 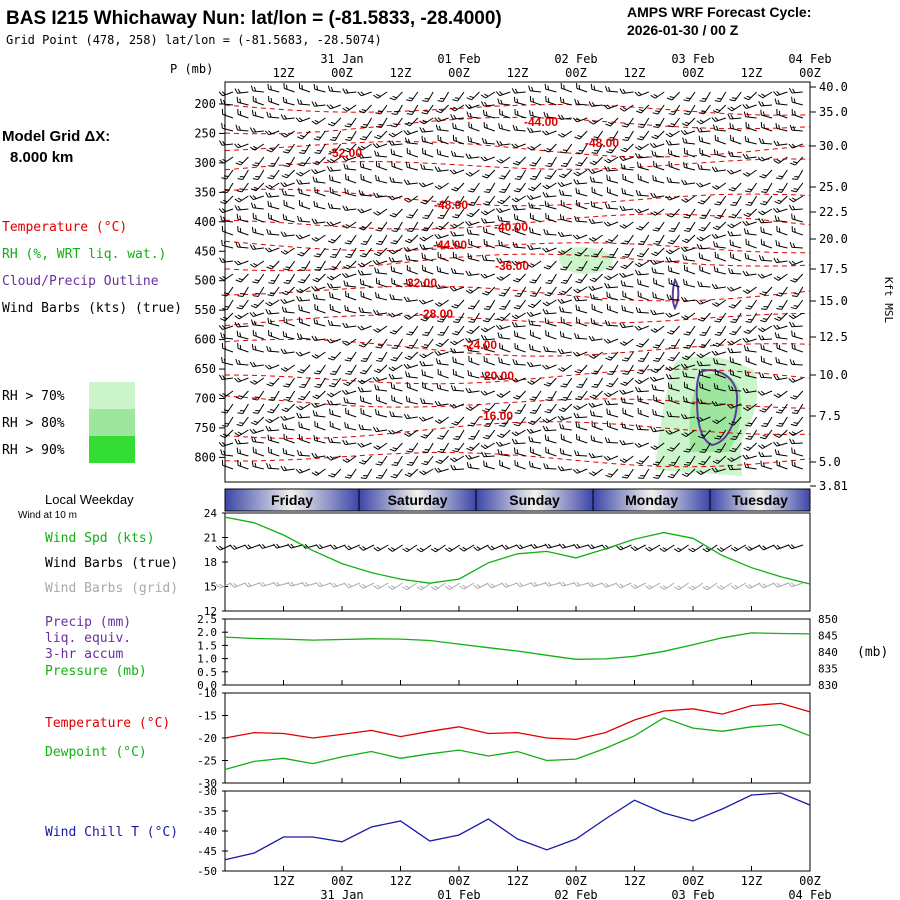 I want to click on bottom-hour-label: 12Z, so click(x=635, y=881).